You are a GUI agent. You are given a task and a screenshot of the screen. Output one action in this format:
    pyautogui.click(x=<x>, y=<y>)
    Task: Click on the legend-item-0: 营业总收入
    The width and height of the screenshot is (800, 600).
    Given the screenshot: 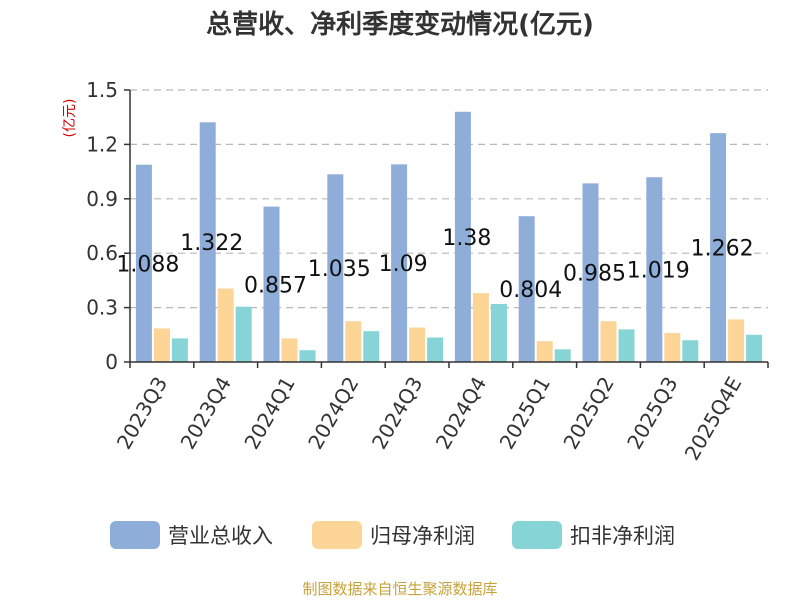 What is the action you would take?
    pyautogui.click(x=191, y=535)
    